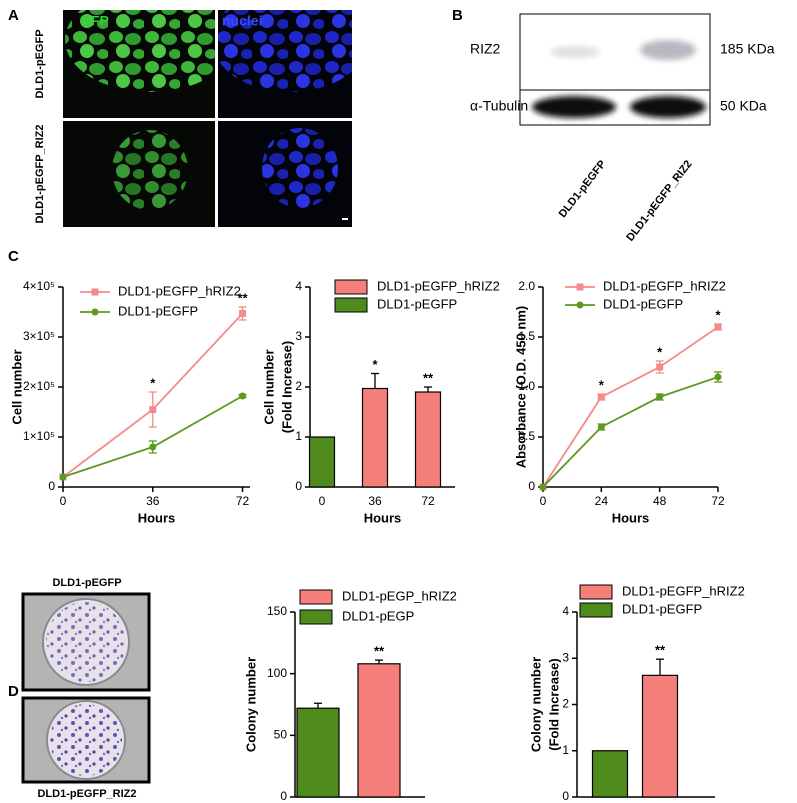 The image size is (797, 803). Describe the element at coordinates (39, 286) in the screenshot. I see `y-tick-label: 4×10⁵` at that location.